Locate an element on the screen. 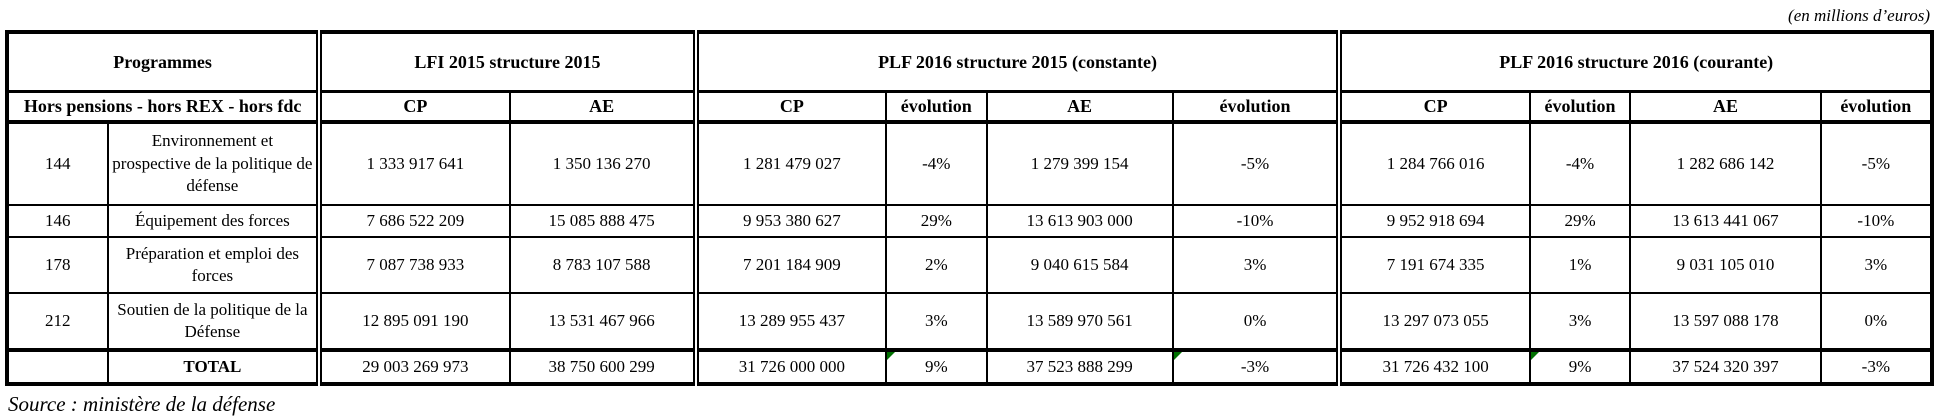 Image resolution: width=1940 pixels, height=417 pixels. cell-courante-cp: 9 952 918 694 is located at coordinates (1433, 221).